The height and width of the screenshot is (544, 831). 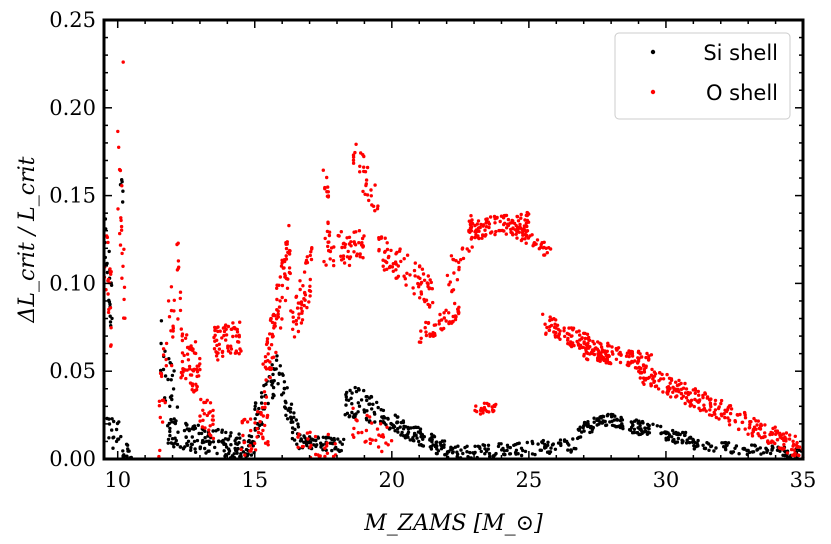 I want to click on x-tick-label: 30, so click(x=666, y=480).